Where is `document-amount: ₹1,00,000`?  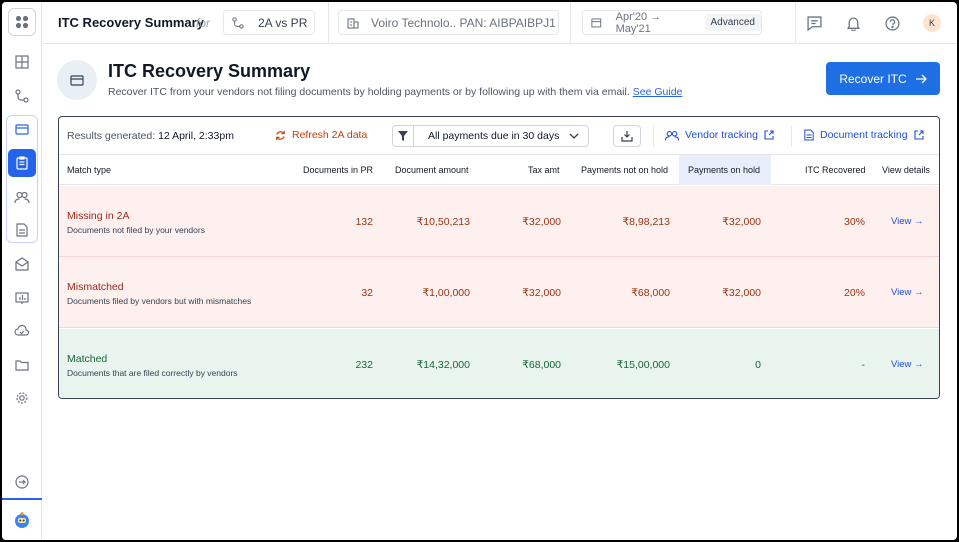
document-amount: ₹1,00,000 is located at coordinates (446, 293).